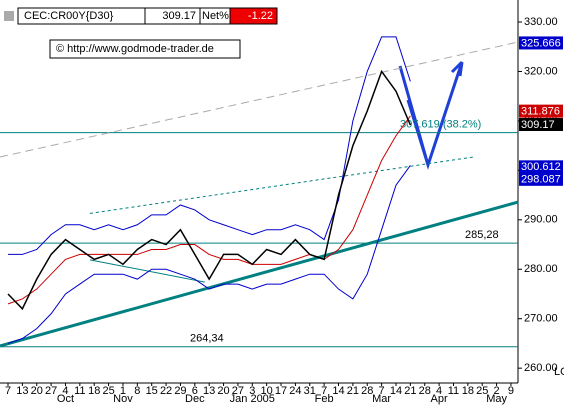 The width and height of the screenshot is (564, 405). What do you see at coordinates (65, 399) in the screenshot?
I see `month-label: Oct` at bounding box center [65, 399].